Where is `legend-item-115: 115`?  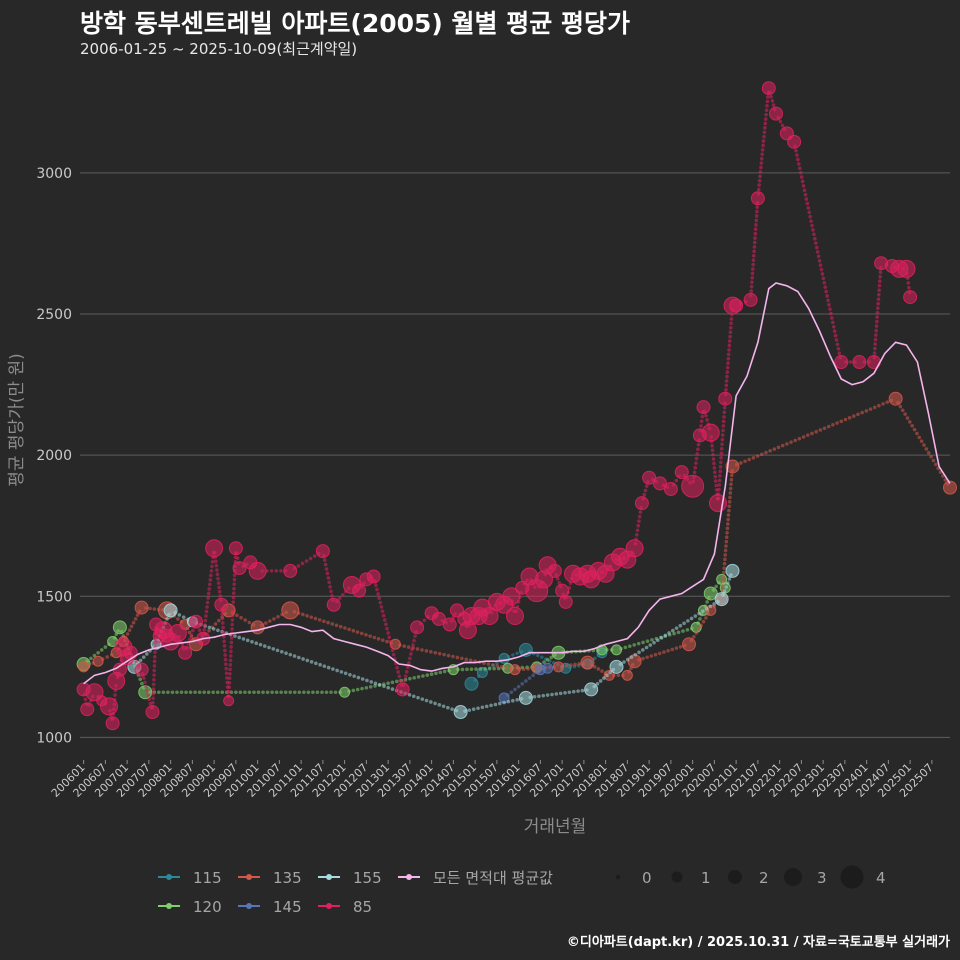 legend-item-115: 115 is located at coordinates (190, 878).